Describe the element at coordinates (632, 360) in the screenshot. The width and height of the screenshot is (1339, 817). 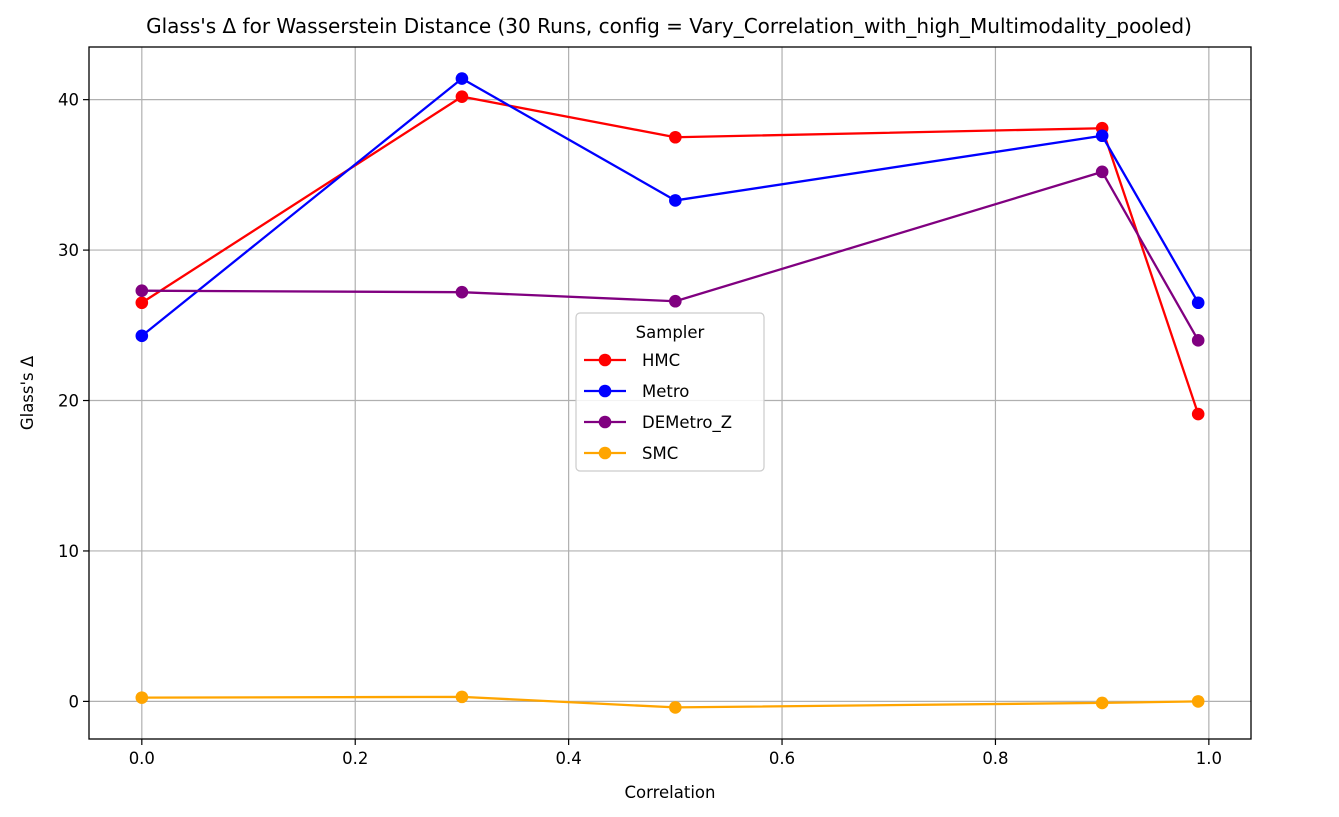
I see `legend-item: HMC` at that location.